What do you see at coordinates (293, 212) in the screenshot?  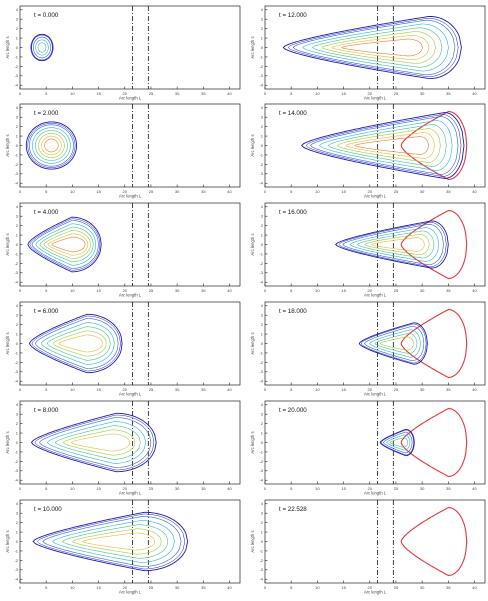 I see `time-label: t = 16.000` at bounding box center [293, 212].